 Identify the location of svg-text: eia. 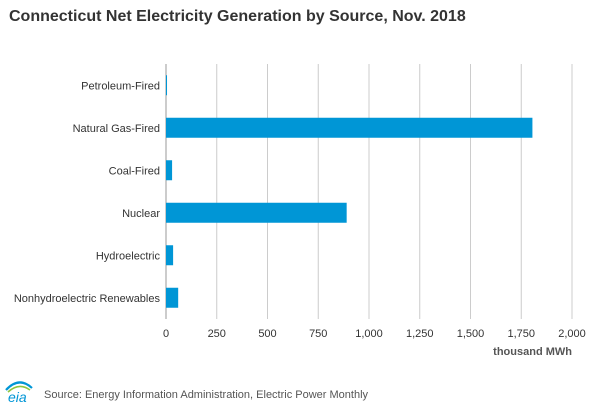
(17, 396).